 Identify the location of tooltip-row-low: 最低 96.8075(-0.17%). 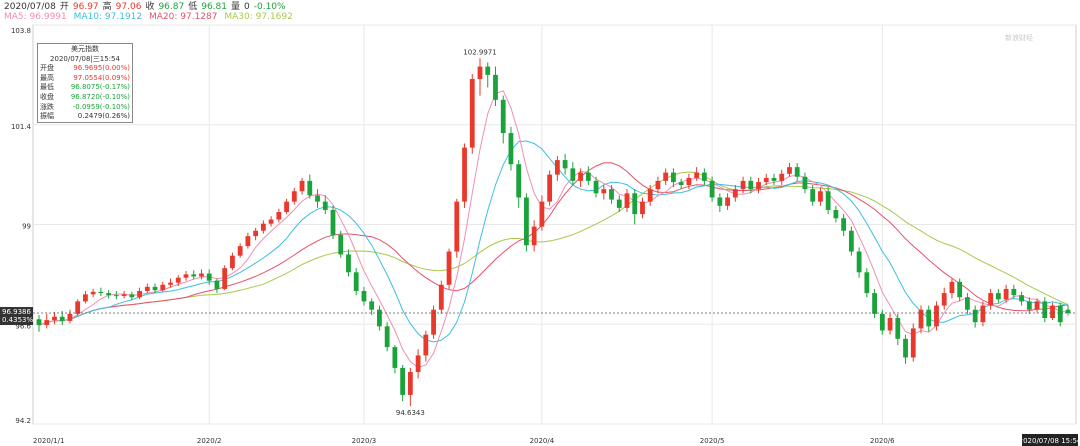
(85, 88).